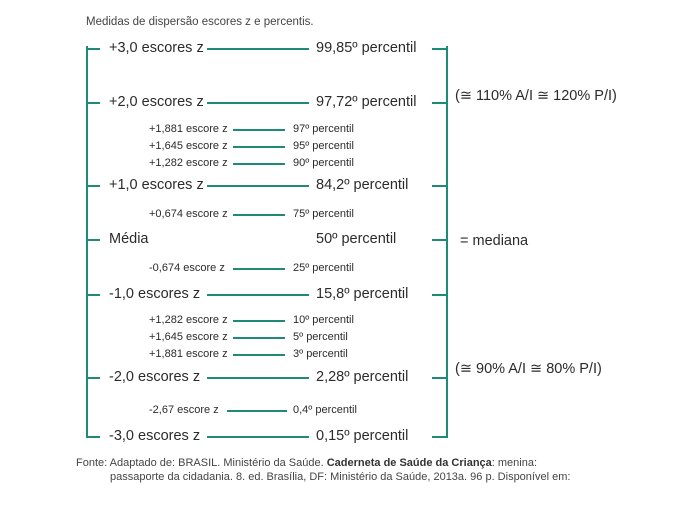 Image resolution: width=700 pixels, height=505 pixels. I want to click on percentile-label: 75º percentil, so click(323, 214).